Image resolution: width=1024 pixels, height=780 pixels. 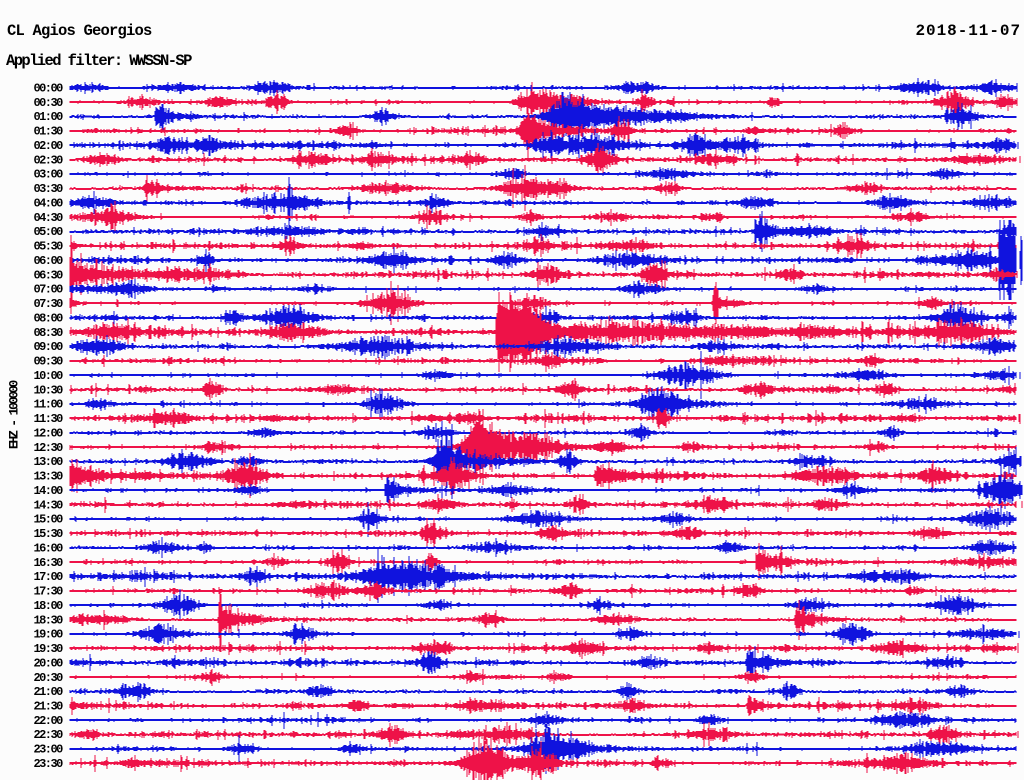 I want to click on svg-text: 14:00, so click(x=49, y=491).